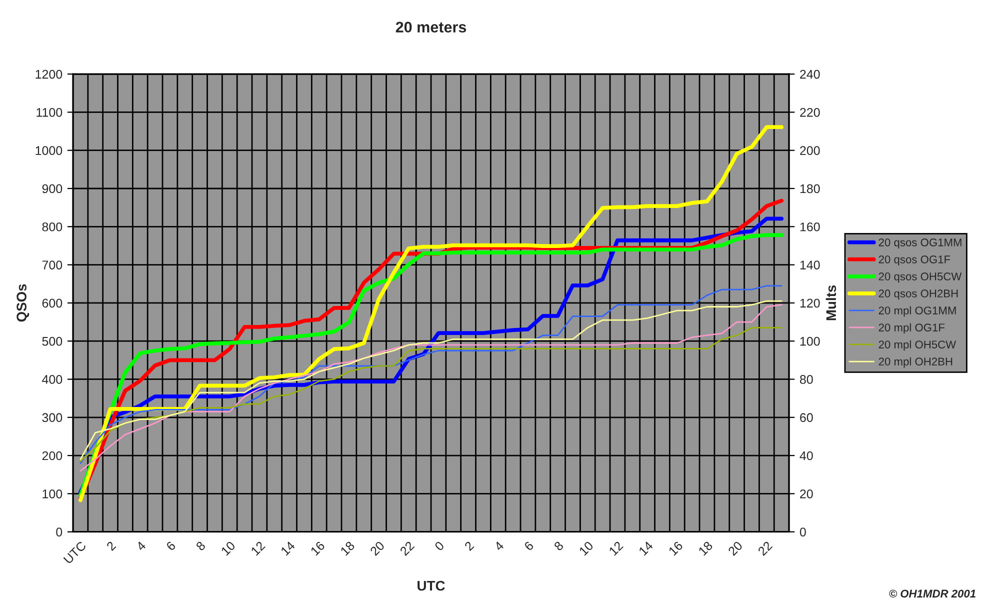 This screenshot has height=612, width=996. What do you see at coordinates (52, 189) in the screenshot?
I see `y-tick-label: 900` at bounding box center [52, 189].